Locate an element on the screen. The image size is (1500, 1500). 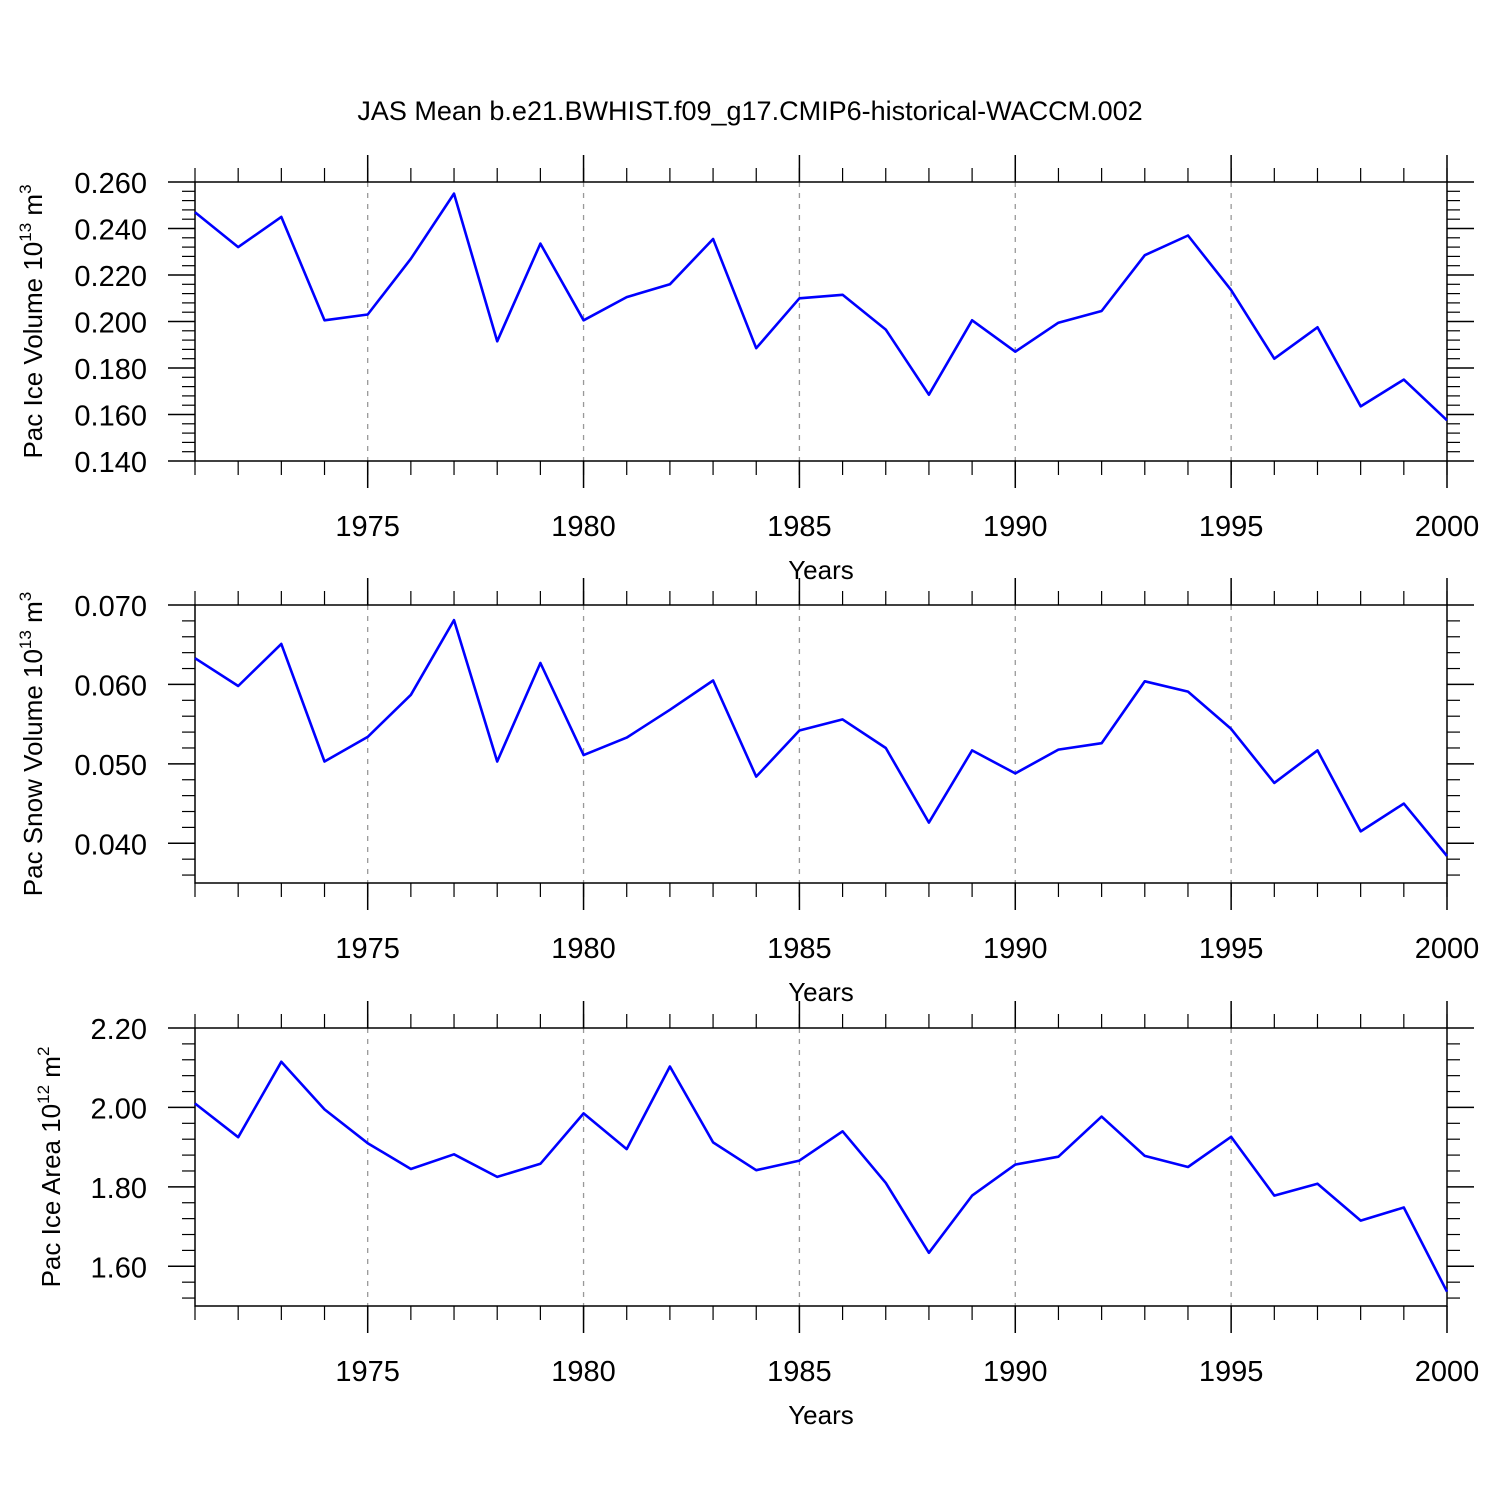
y-tick-label: 0.070 is located at coordinates (110, 607).